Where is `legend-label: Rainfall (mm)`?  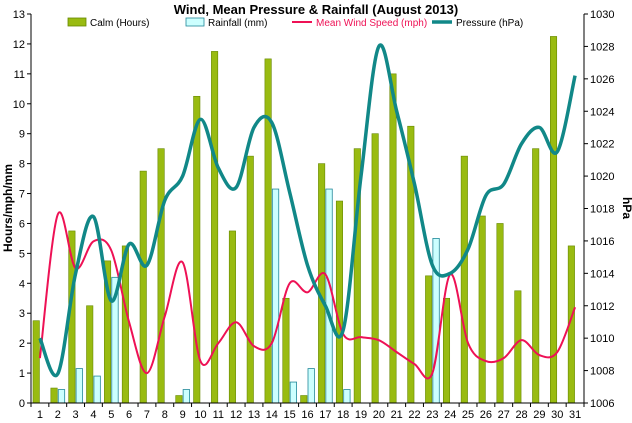
legend-label: Rainfall (mm) is located at coordinates (237, 23).